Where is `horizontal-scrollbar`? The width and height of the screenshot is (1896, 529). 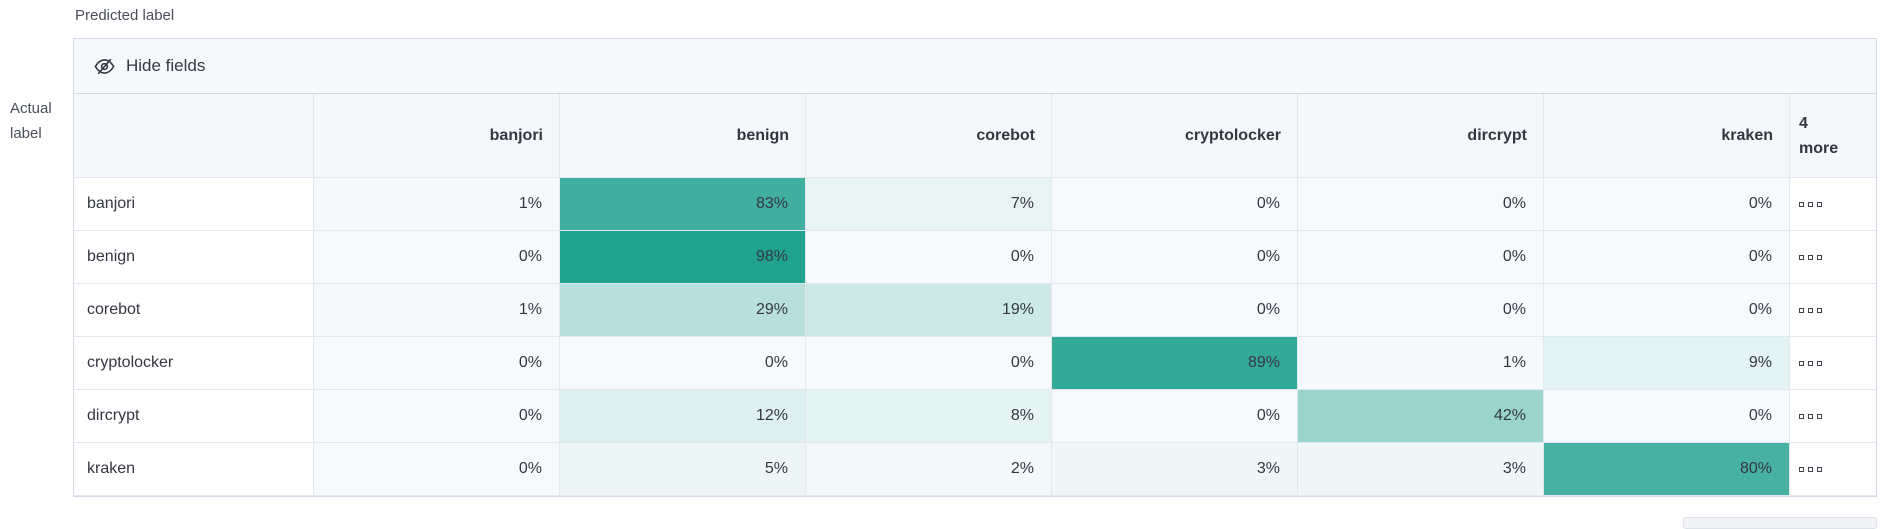 horizontal-scrollbar is located at coordinates (1780, 523).